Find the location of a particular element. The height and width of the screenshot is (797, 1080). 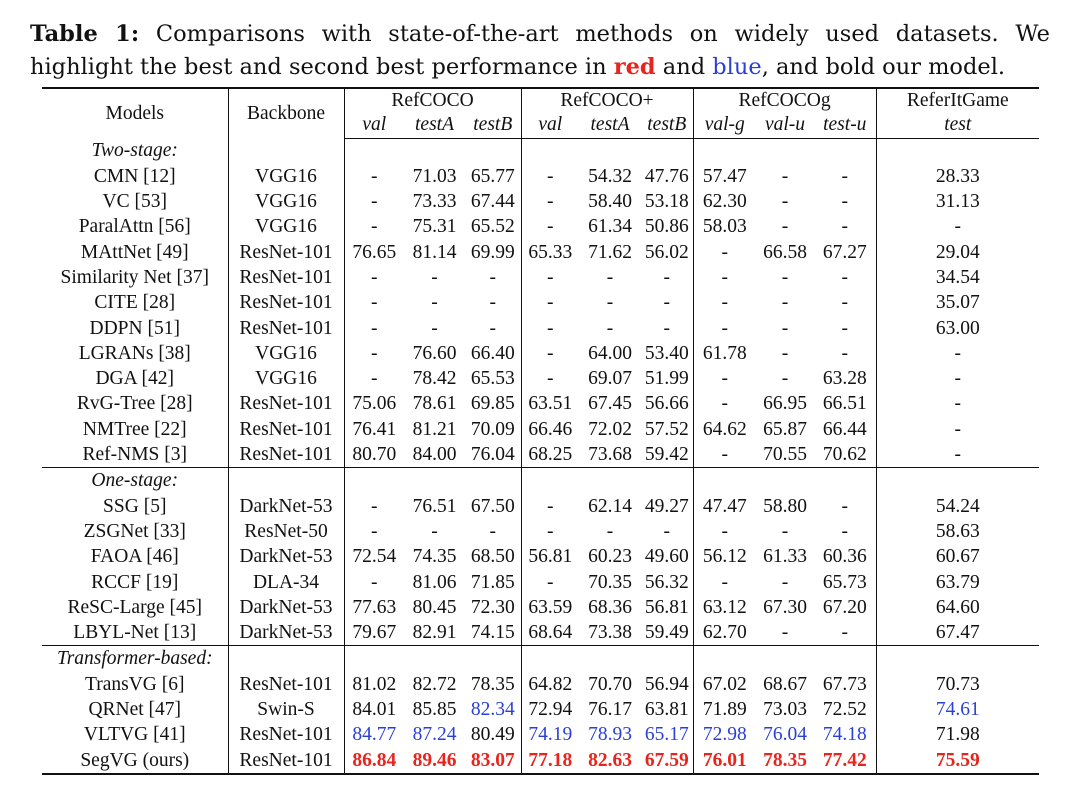

model-name: QRNet [47] is located at coordinates (135, 710).